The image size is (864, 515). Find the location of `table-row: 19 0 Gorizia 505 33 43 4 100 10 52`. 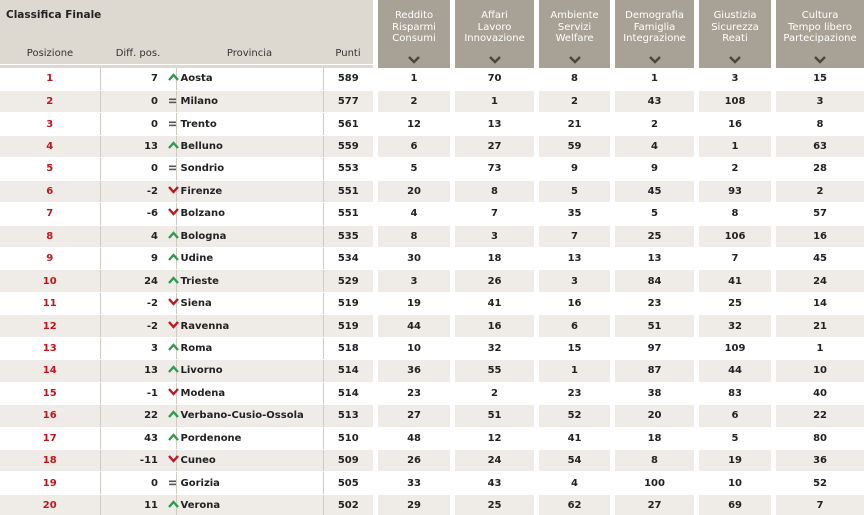

table-row: 19 0 Gorizia 505 33 43 4 100 10 52 is located at coordinates (432, 483).